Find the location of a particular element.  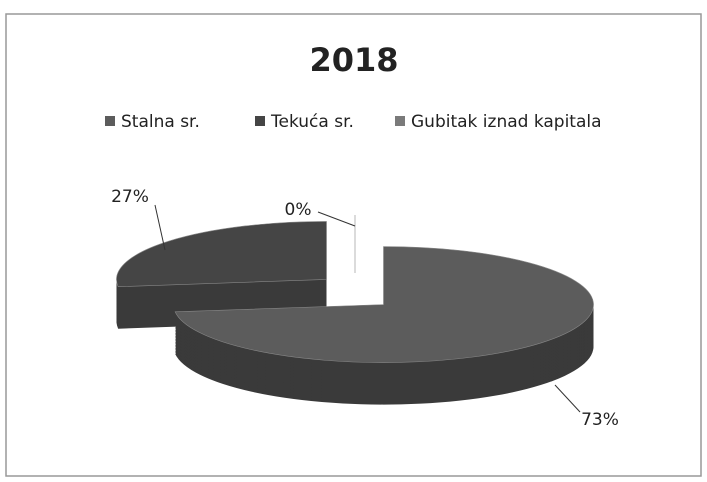

chart-title: 2018 is located at coordinates (353, 60).